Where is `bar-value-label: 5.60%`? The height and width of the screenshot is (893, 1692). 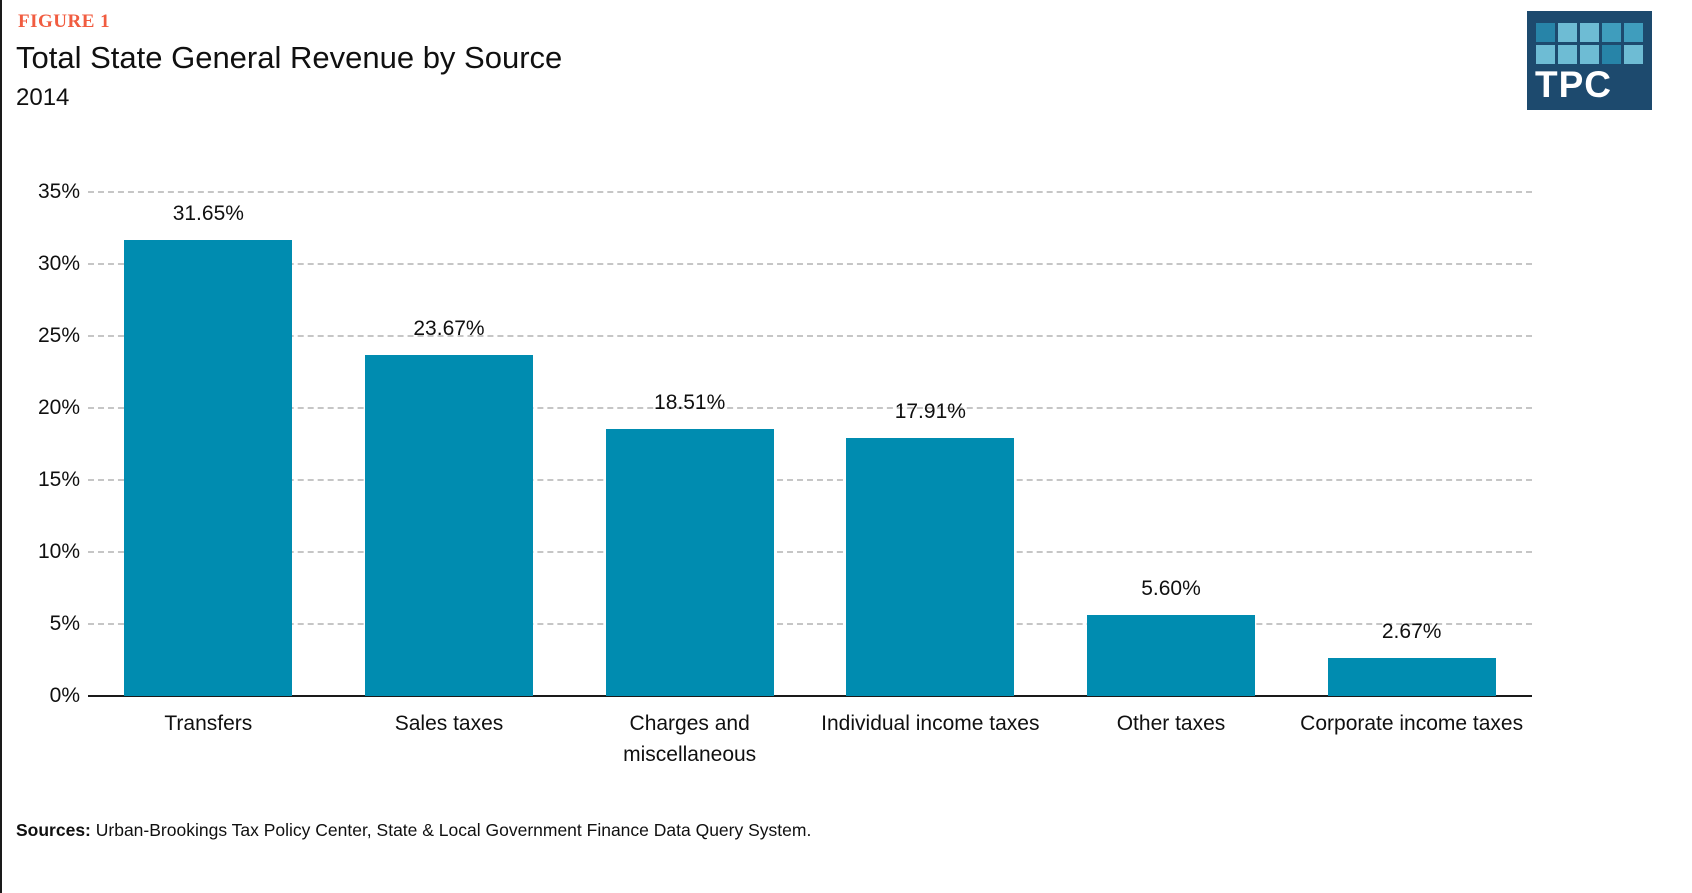
bar-value-label: 5.60% is located at coordinates (1171, 589).